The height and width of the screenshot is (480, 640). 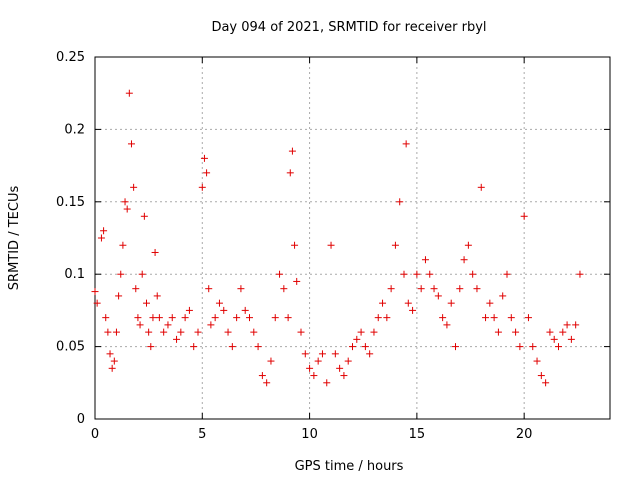 I want to click on y-tick-label: 0, so click(x=81, y=419).